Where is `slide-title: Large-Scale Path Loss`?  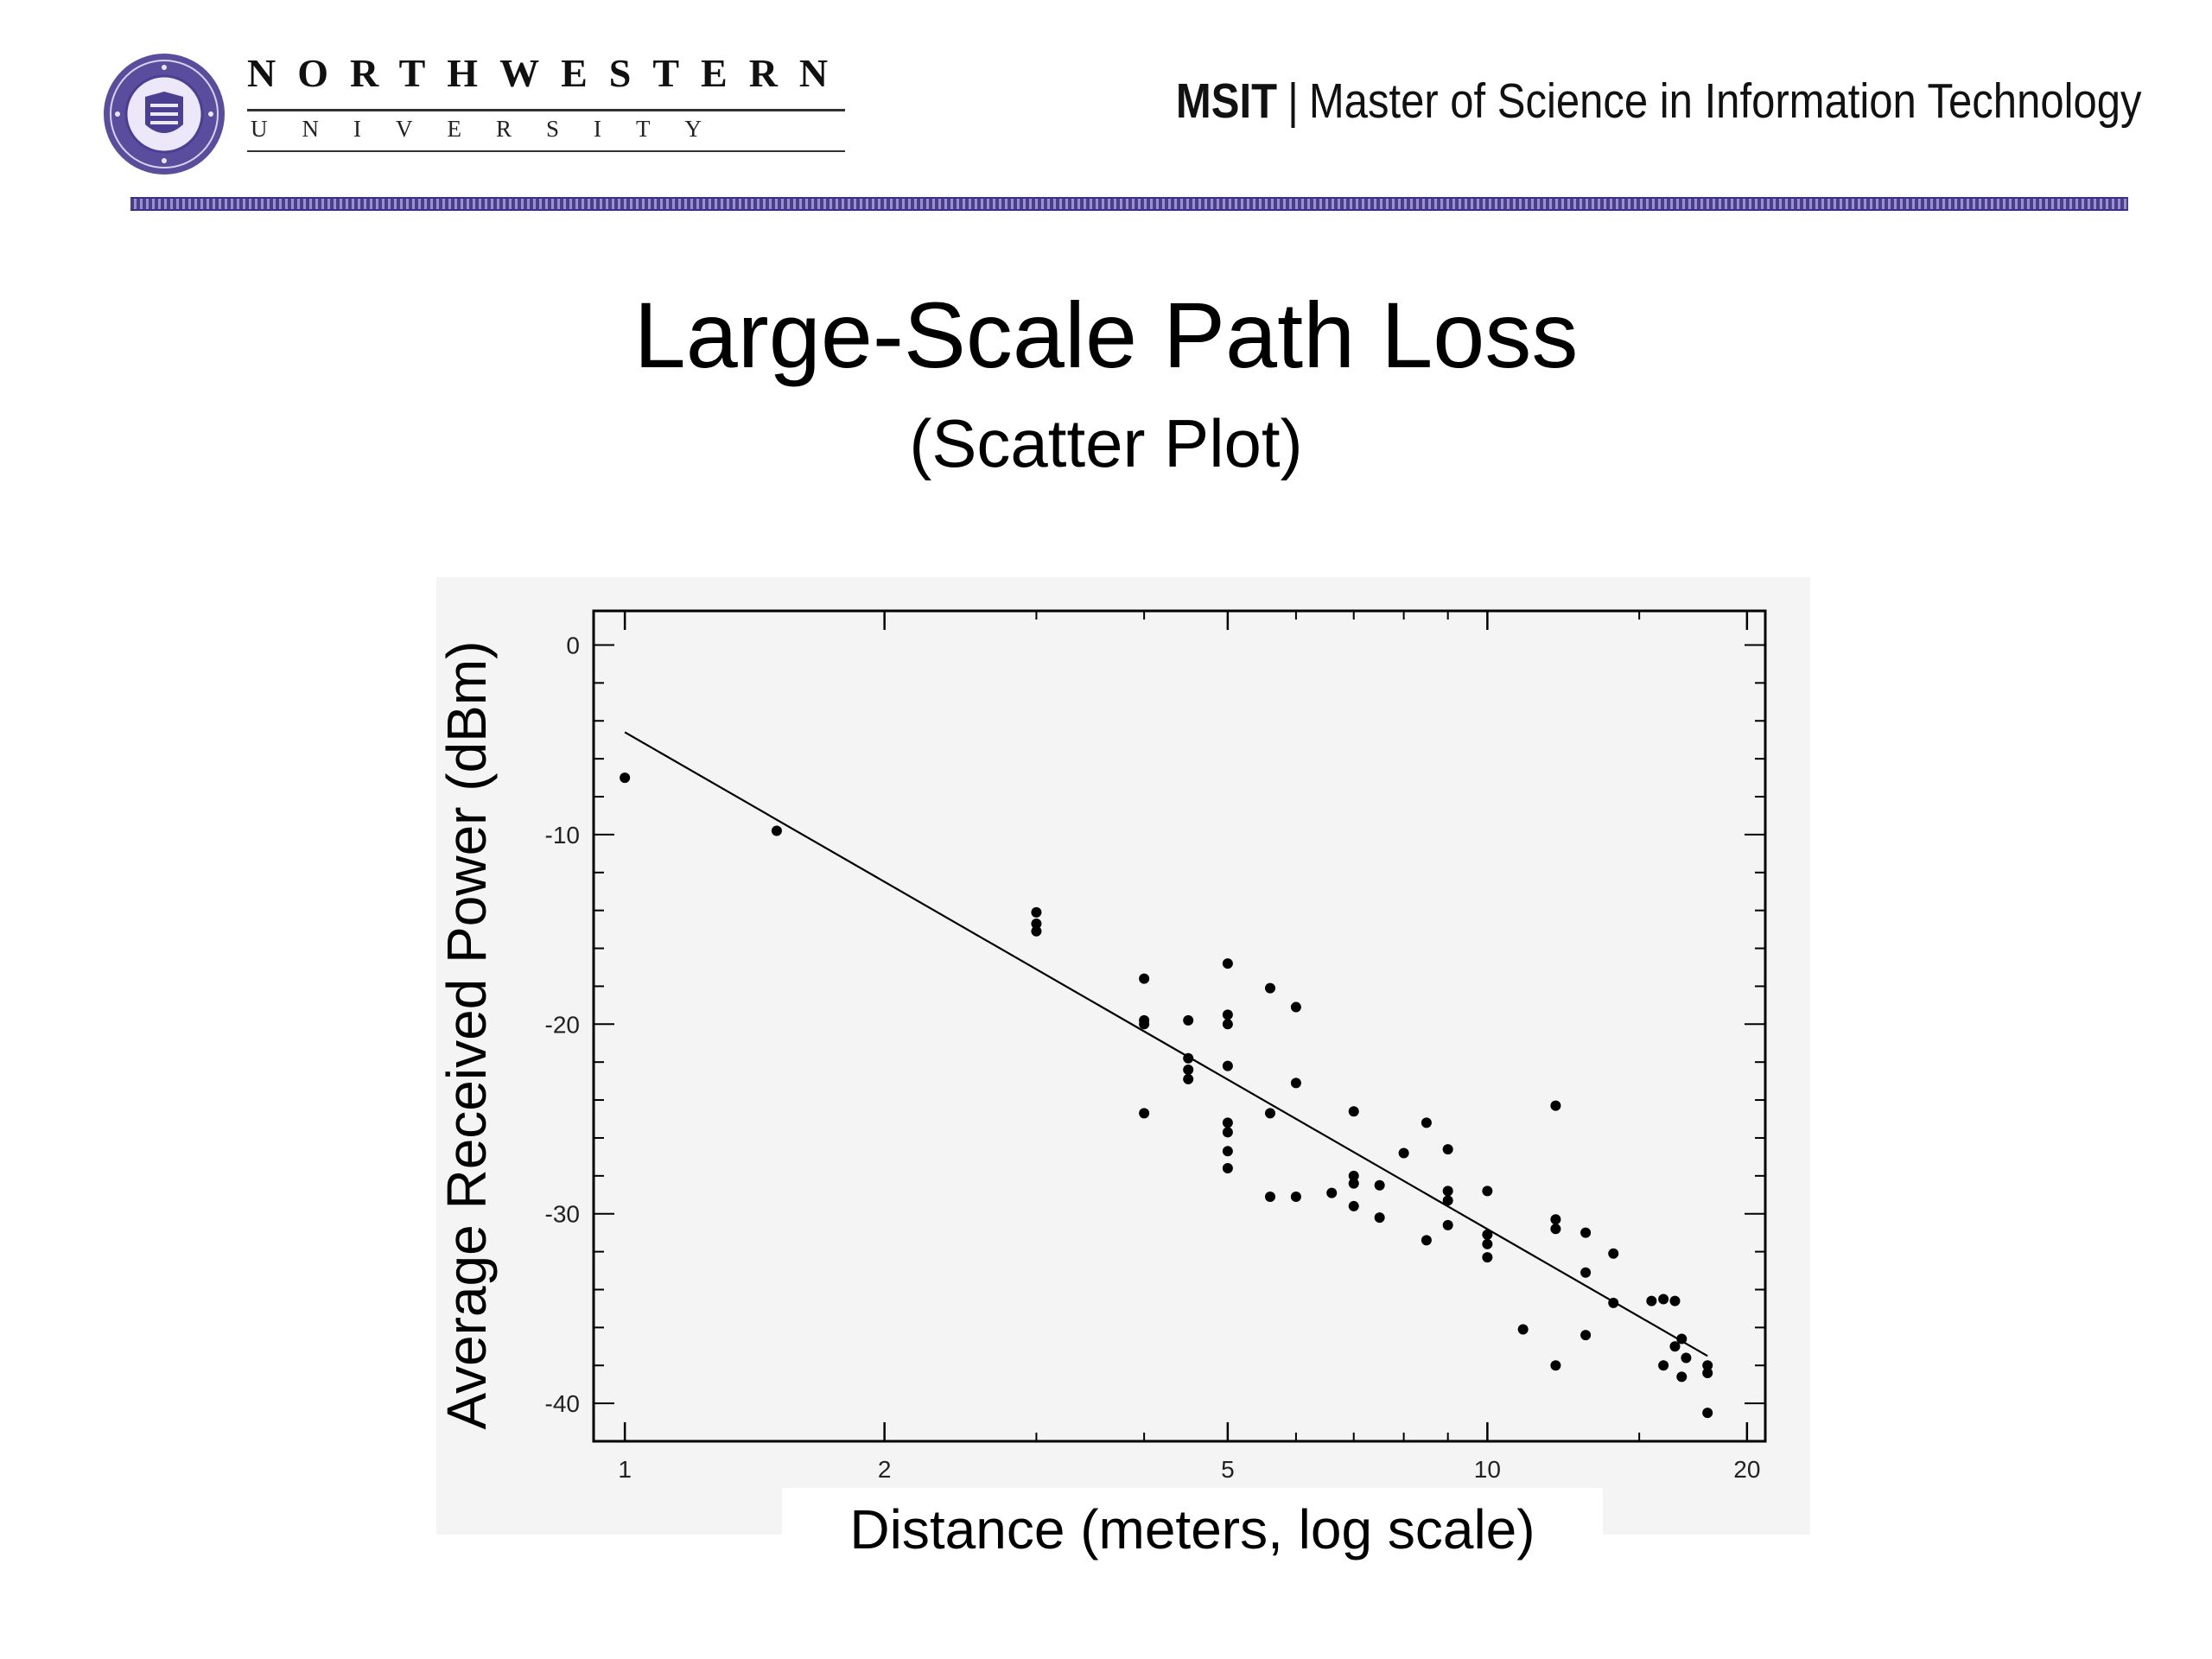
slide-title: Large-Scale Path Loss is located at coordinates (1106, 335).